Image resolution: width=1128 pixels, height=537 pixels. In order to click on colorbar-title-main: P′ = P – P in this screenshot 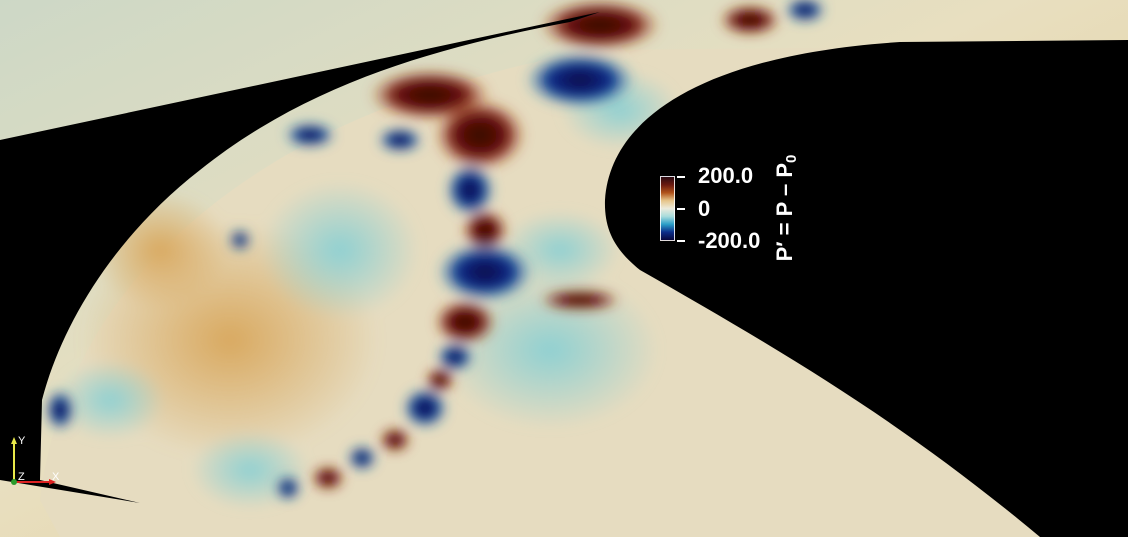, I will do `click(784, 212)`.